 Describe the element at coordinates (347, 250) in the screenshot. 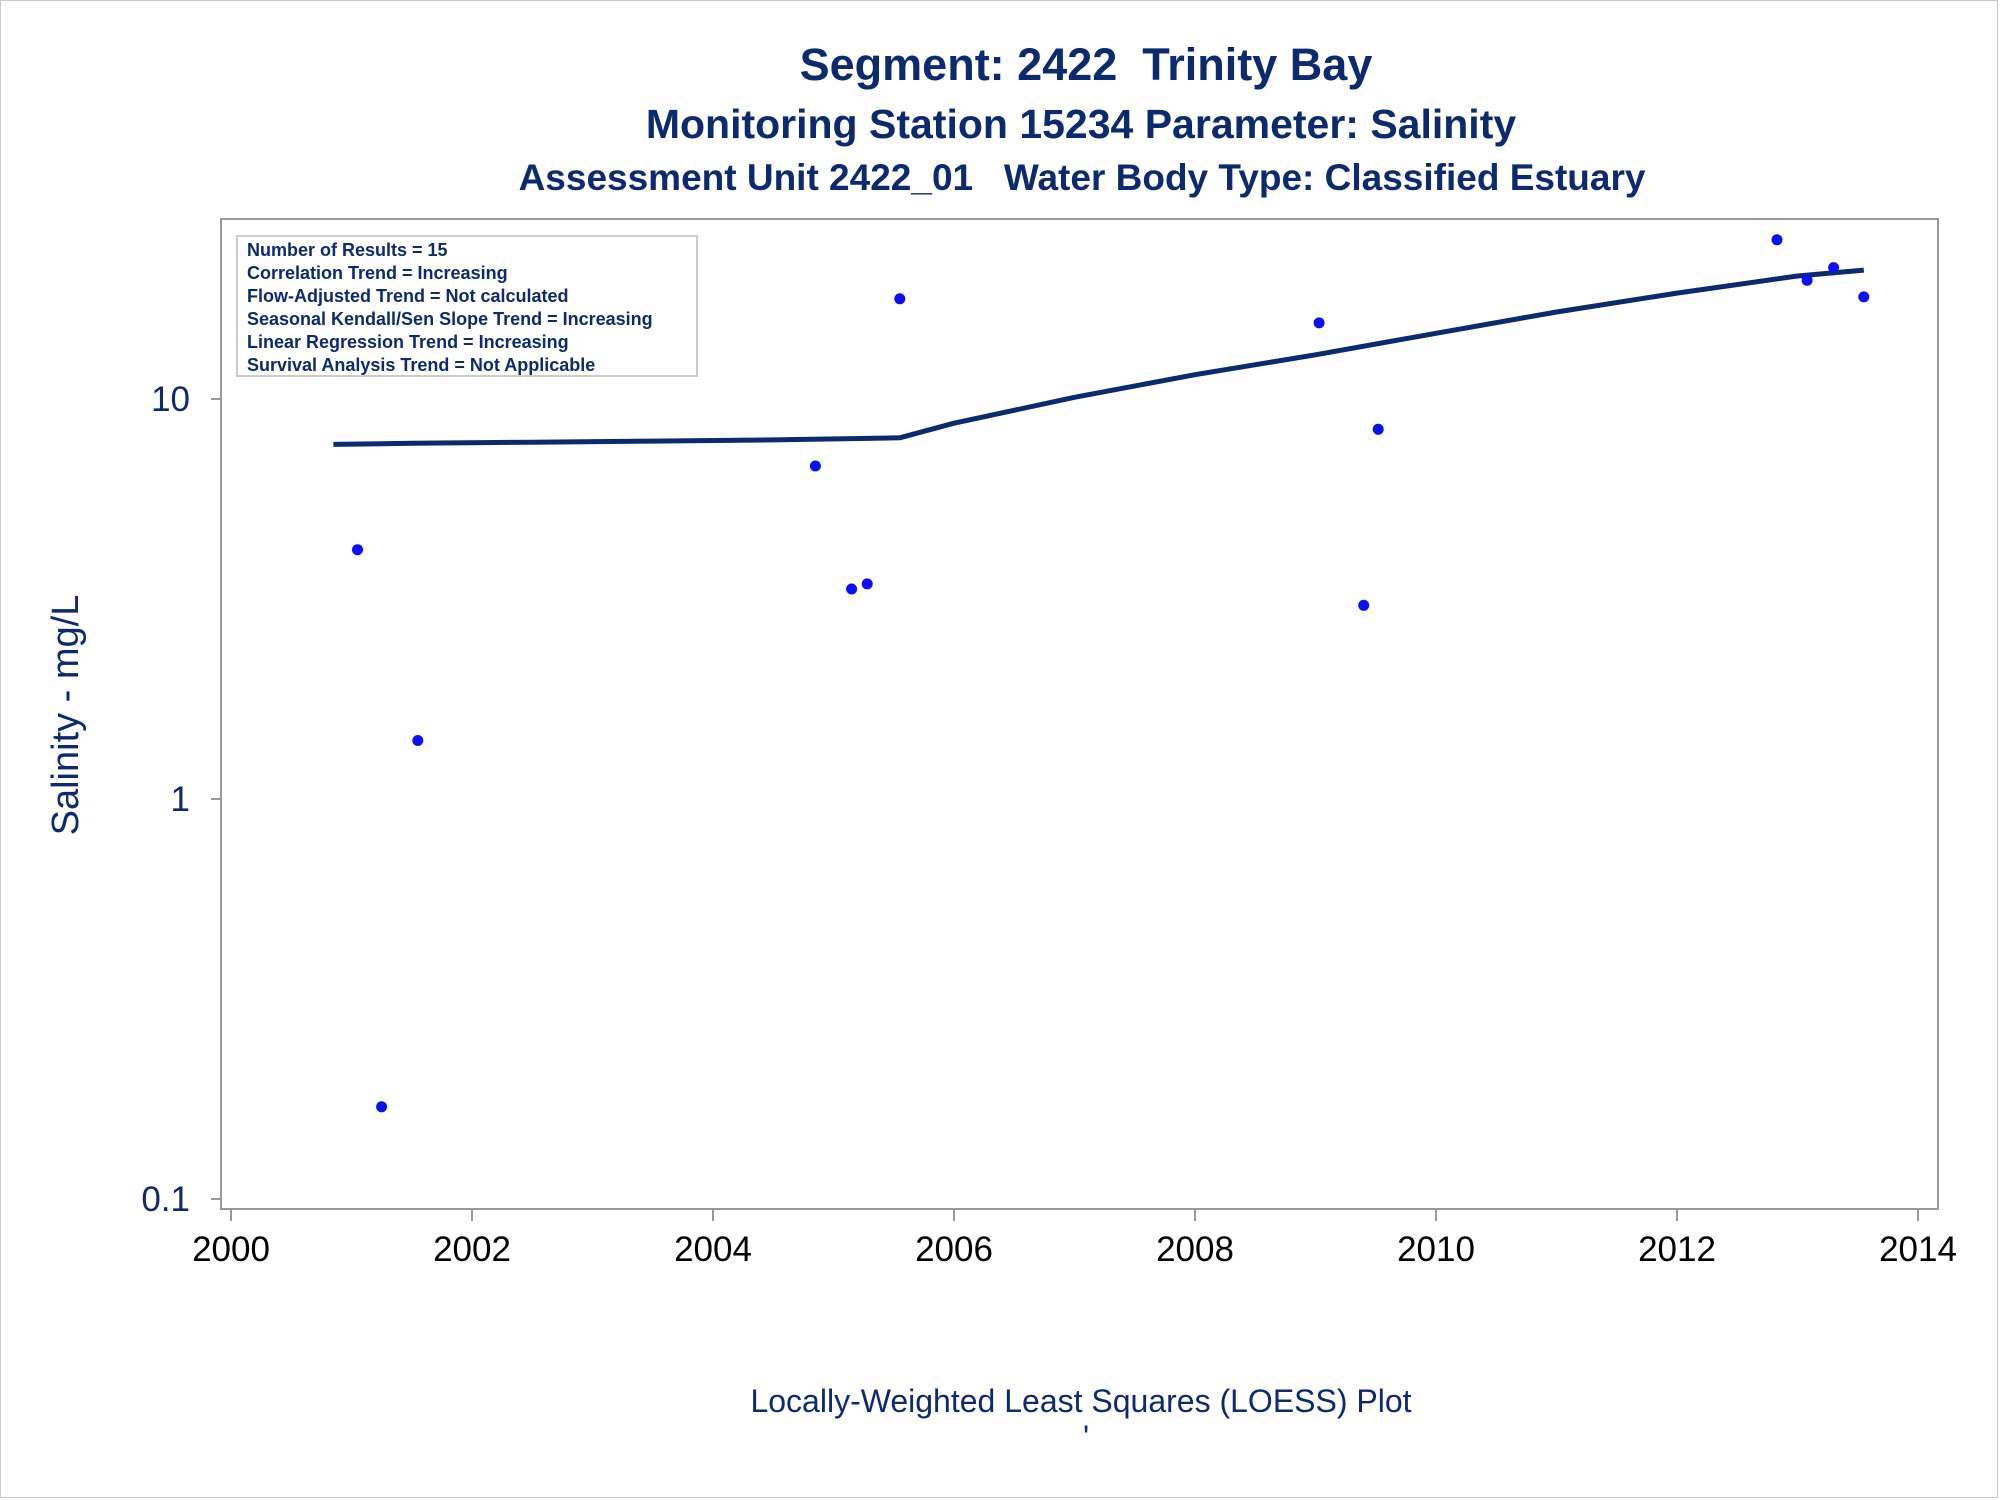

I see `stats-inset-line: Number of Results = 15` at that location.